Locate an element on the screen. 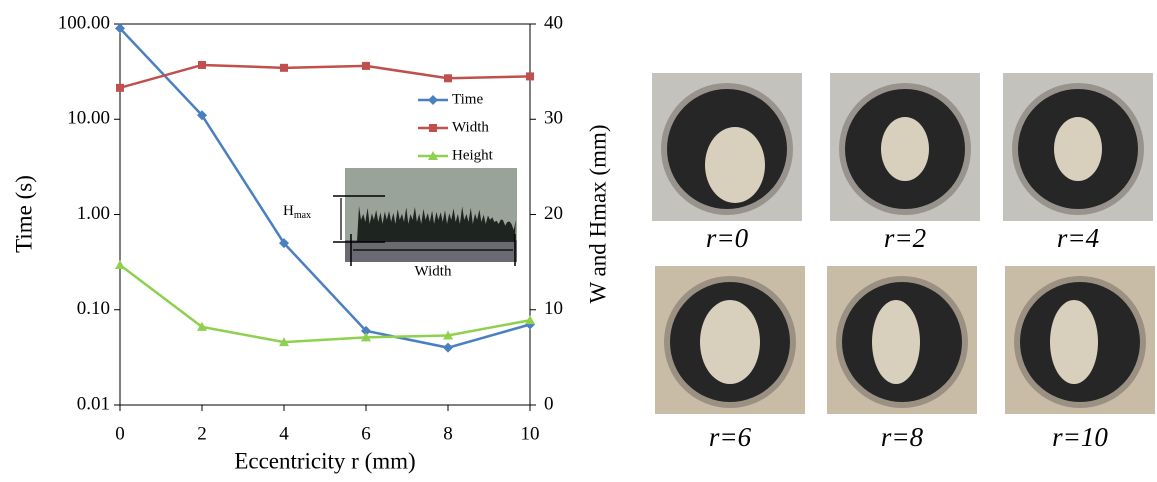  y-tick-label: 1.00 is located at coordinates (93, 213).